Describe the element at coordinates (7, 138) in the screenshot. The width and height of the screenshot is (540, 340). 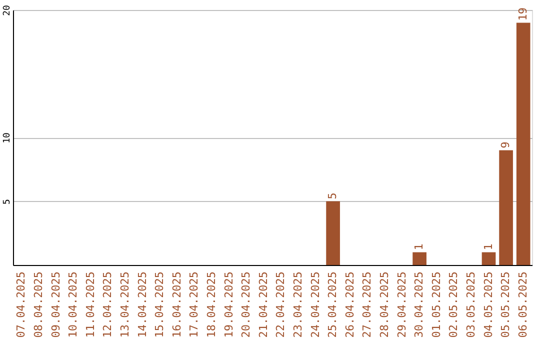
I see `y-tick-label: 10` at that location.